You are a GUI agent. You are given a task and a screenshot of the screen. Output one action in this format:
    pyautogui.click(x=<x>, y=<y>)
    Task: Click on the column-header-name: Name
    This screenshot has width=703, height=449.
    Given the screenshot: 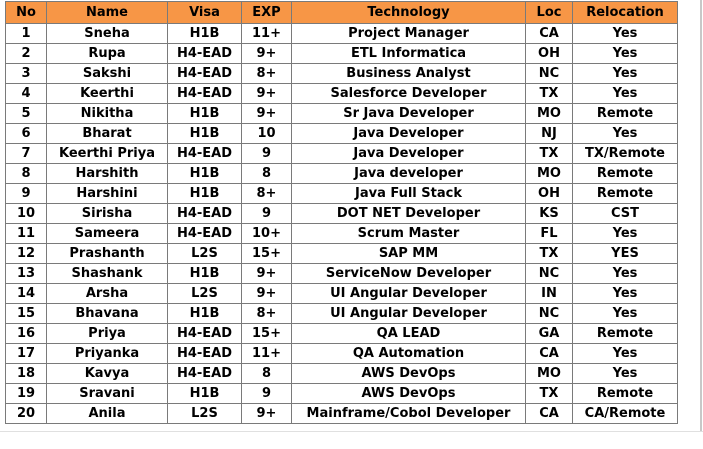 What is the action you would take?
    pyautogui.click(x=107, y=12)
    